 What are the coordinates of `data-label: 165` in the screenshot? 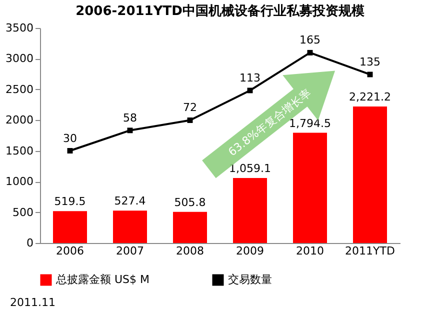 It's located at (310, 40).